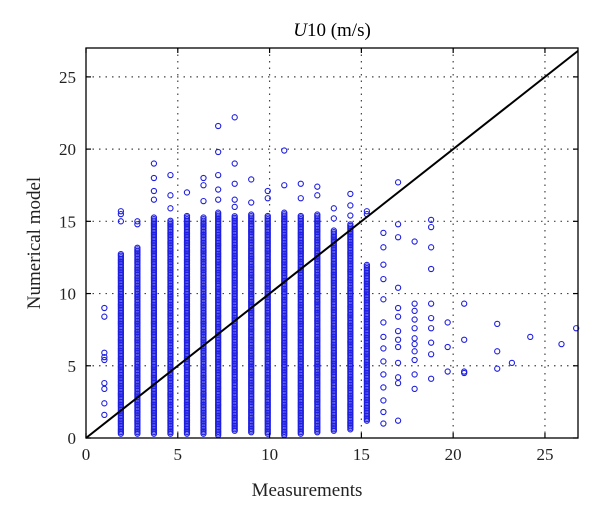 This screenshot has height=524, width=600. I want to click on chart-title-rest: 10 (m/s), so click(339, 30).